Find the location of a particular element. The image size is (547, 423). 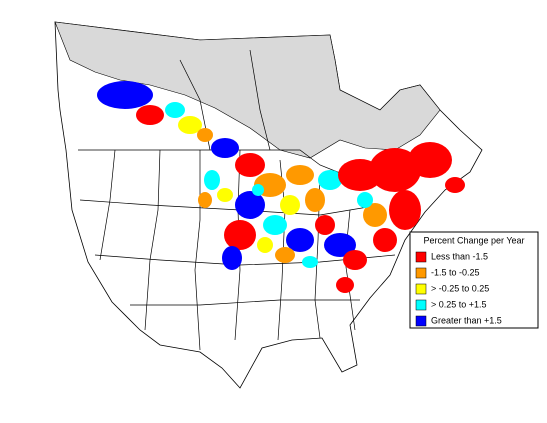

legend-label: > -0.25 to 0.25 is located at coordinates (460, 288).